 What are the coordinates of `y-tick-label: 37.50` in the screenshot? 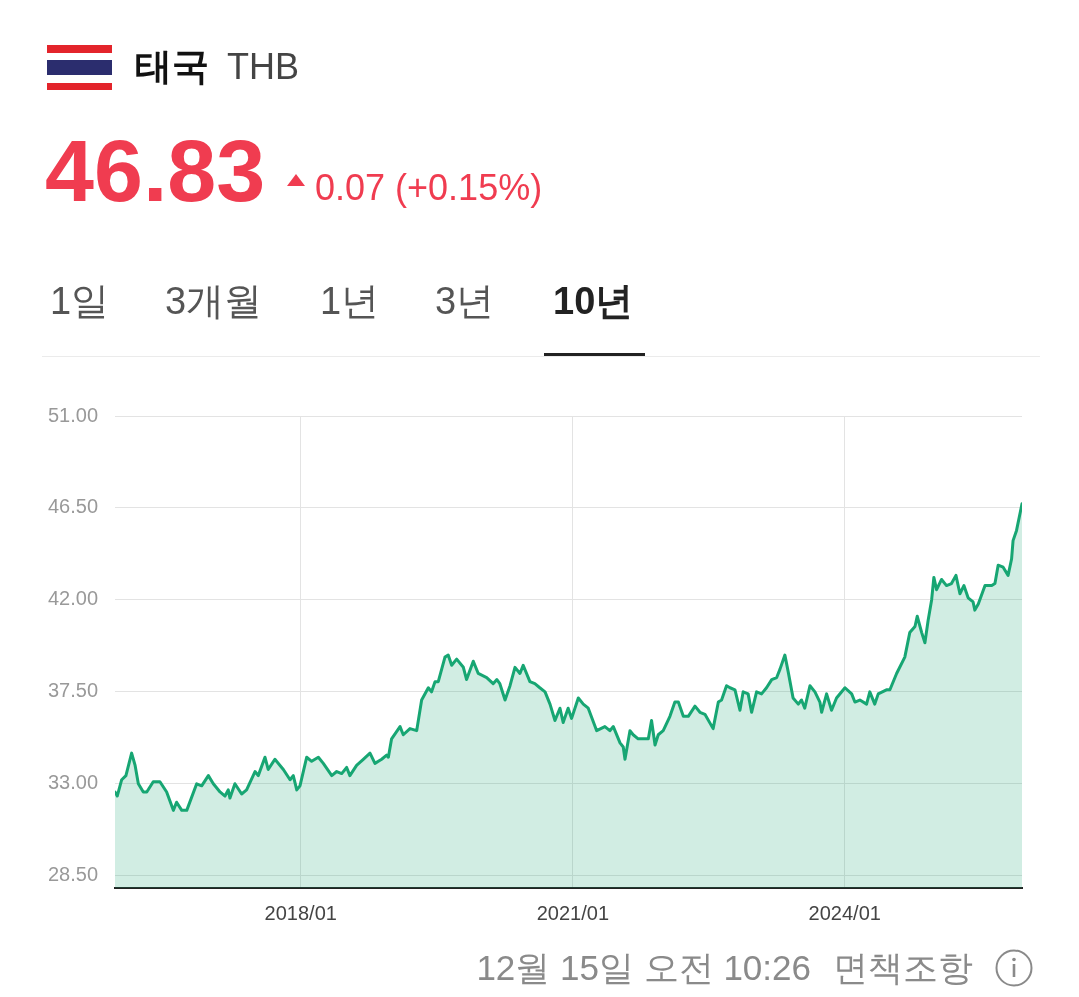 It's located at (73, 690).